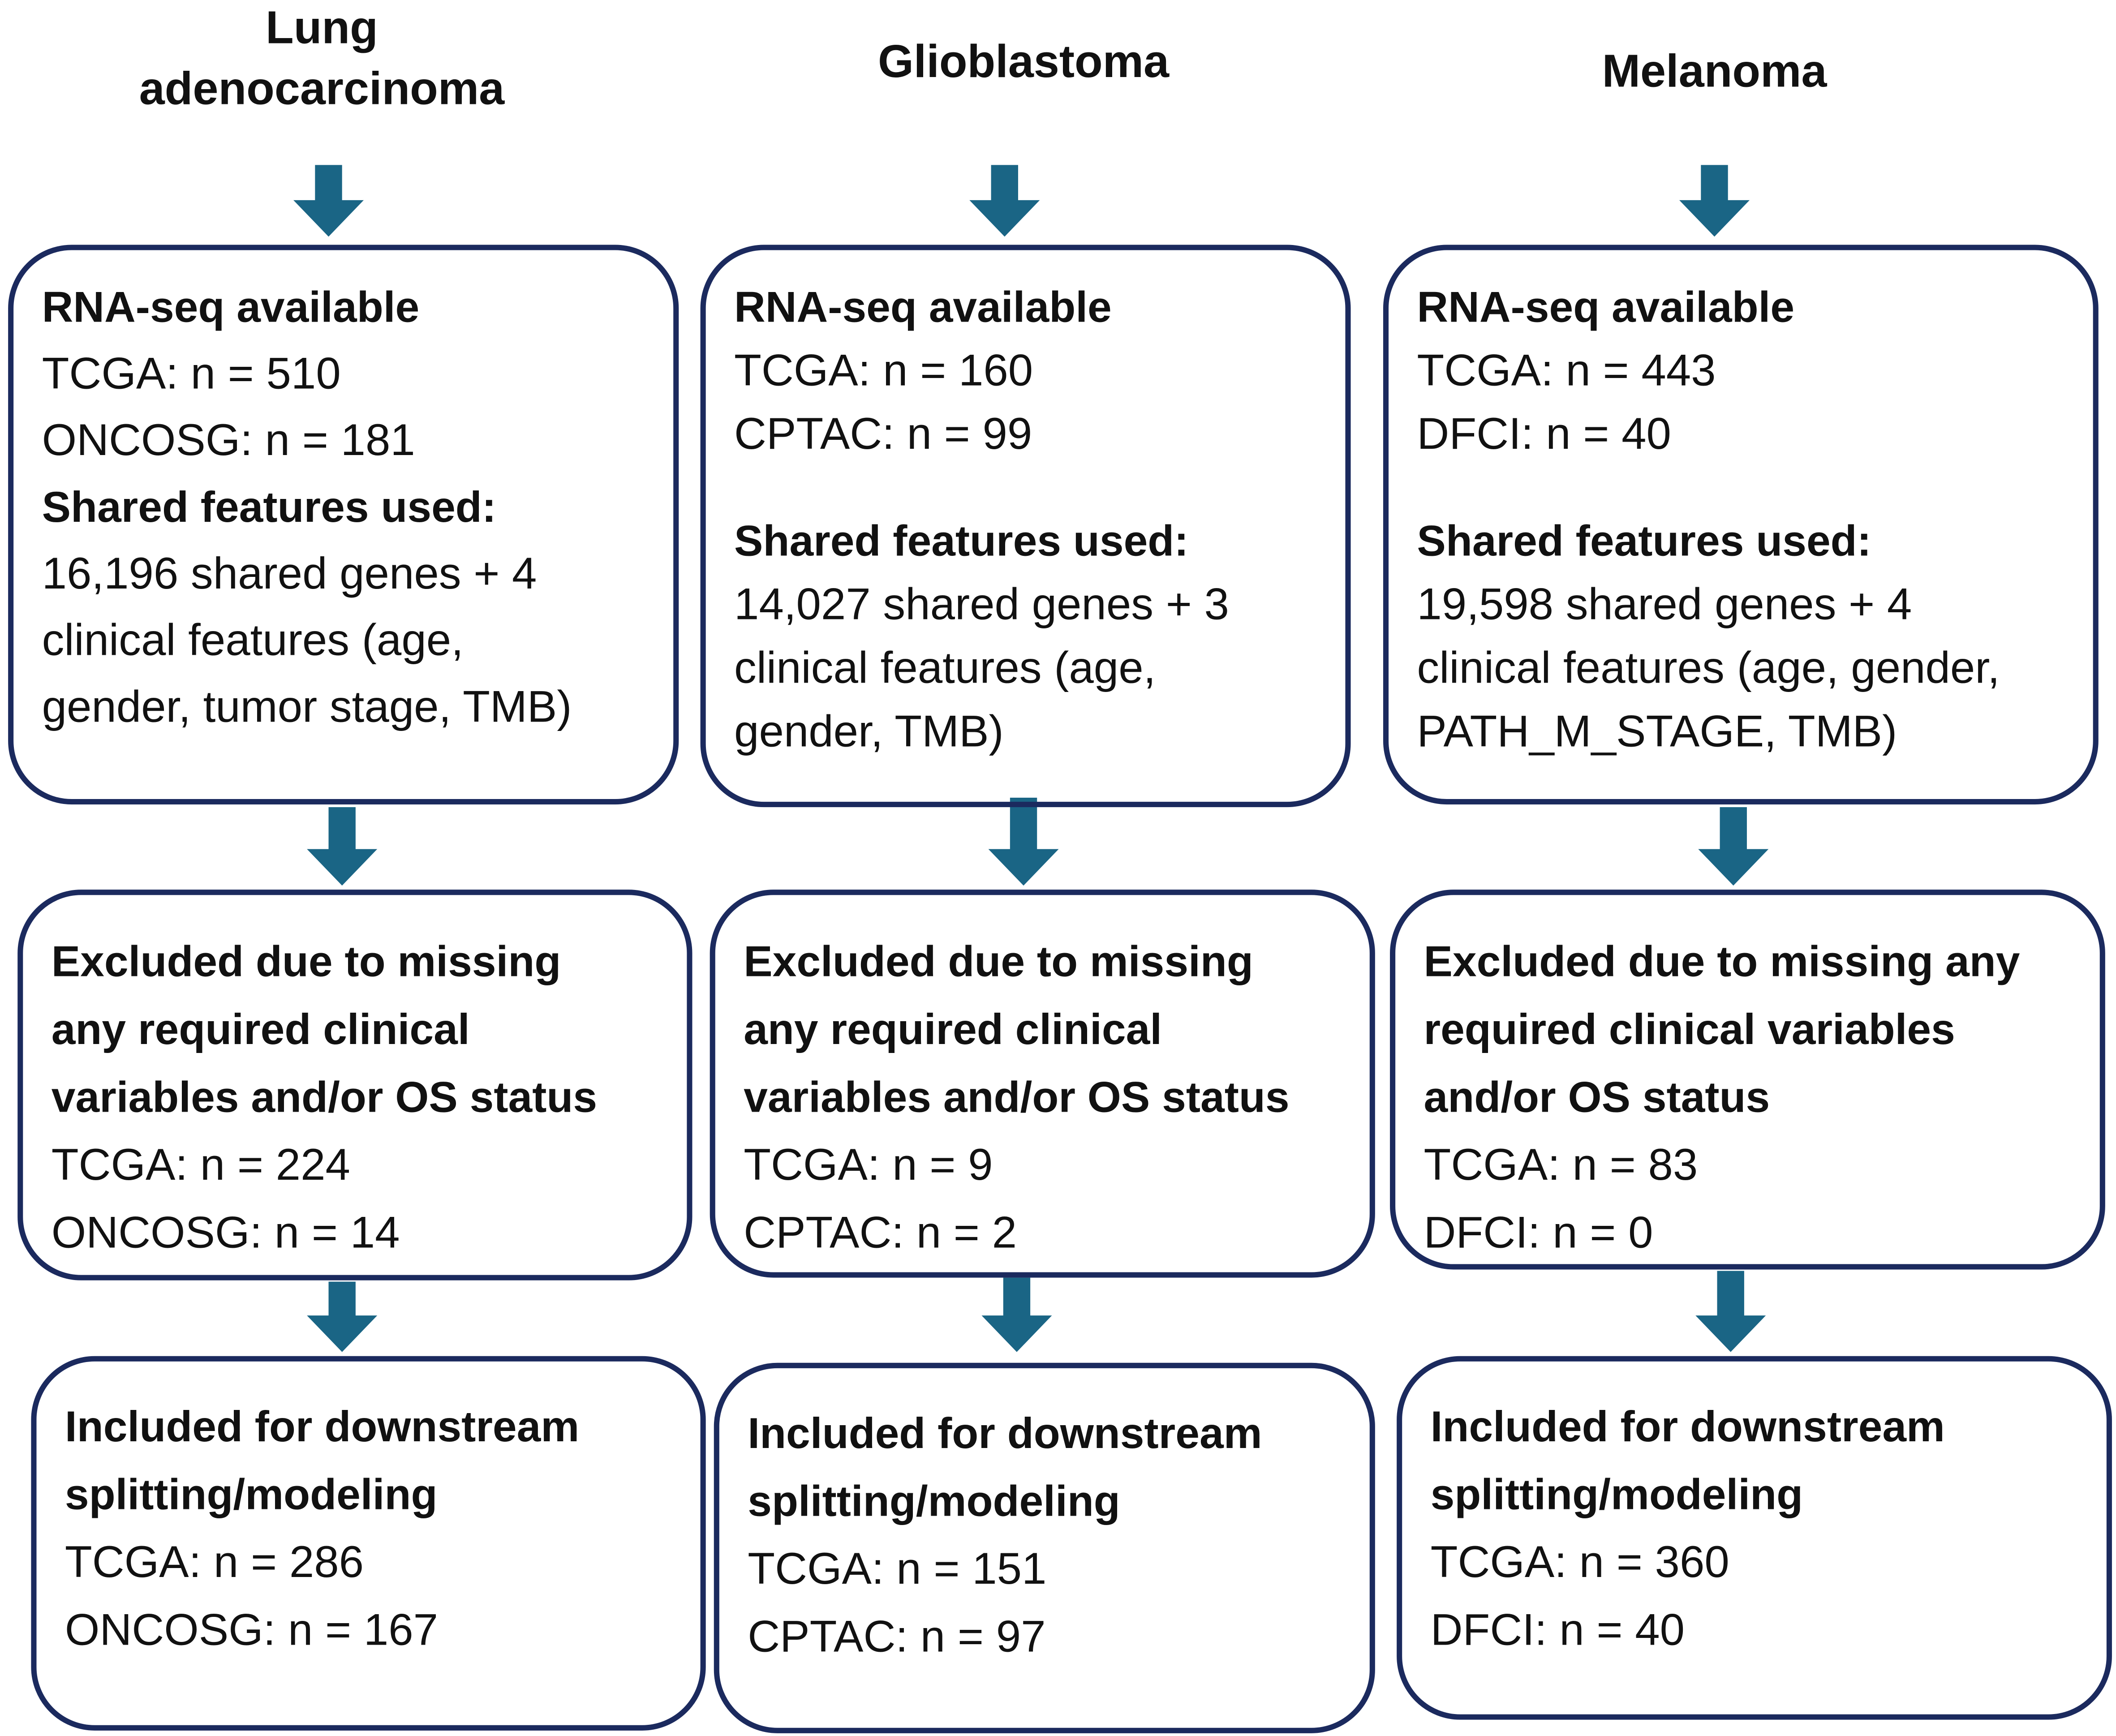  I want to click on box-line: CPTAC: n = 2, so click(880, 1233).